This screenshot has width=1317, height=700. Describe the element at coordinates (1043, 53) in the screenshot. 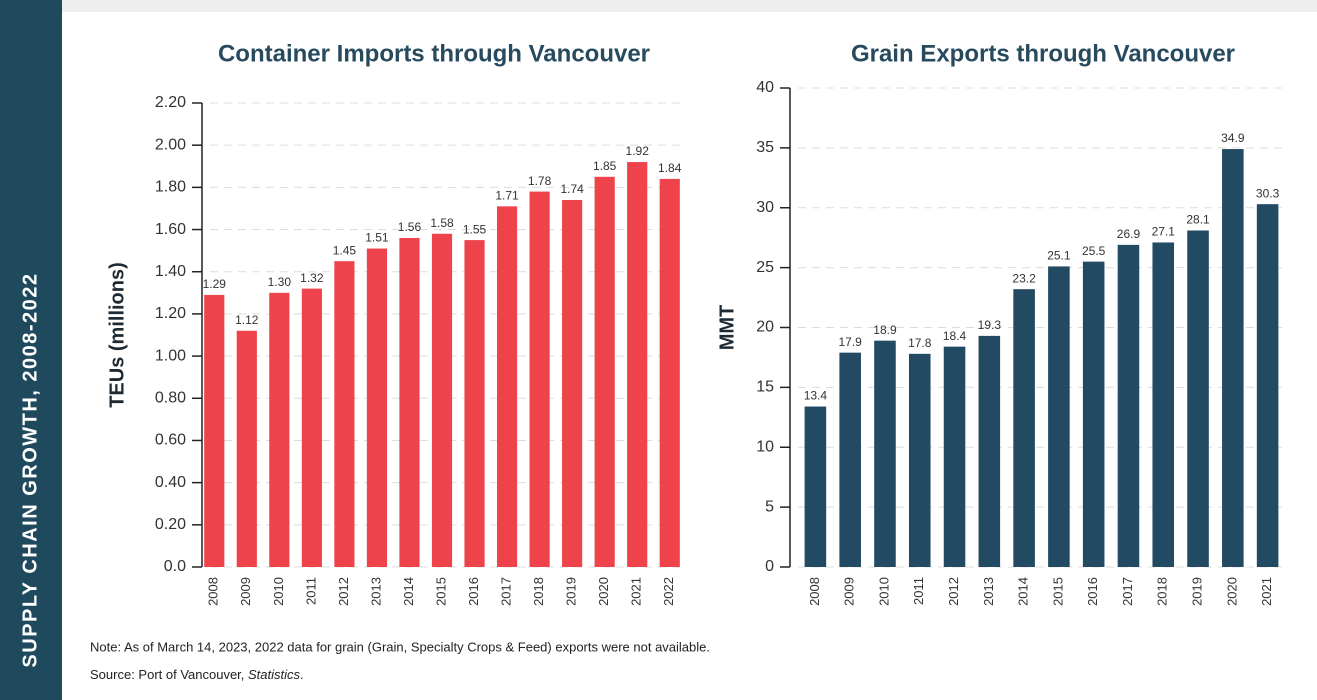

I see `chart-title: Grain Exports through Vancouver` at that location.